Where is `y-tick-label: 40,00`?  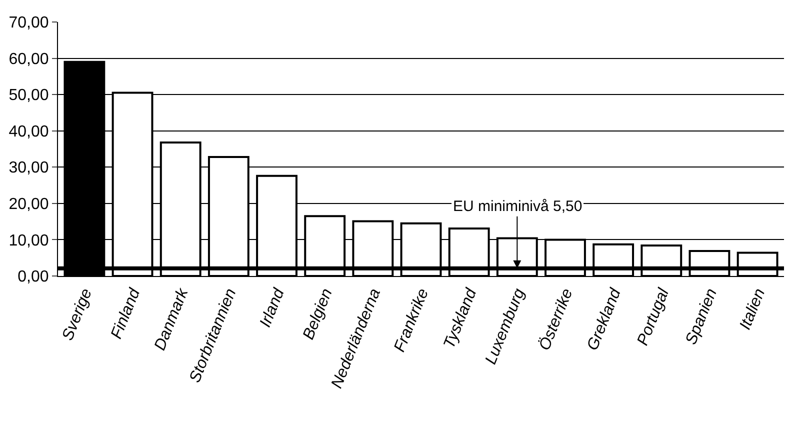 y-tick-label: 40,00 is located at coordinates (28, 131).